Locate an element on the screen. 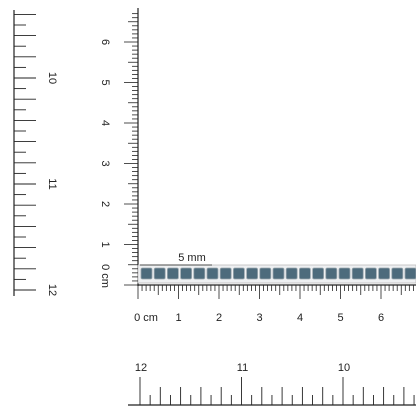  scale-note: 5 mm is located at coordinates (192, 258).